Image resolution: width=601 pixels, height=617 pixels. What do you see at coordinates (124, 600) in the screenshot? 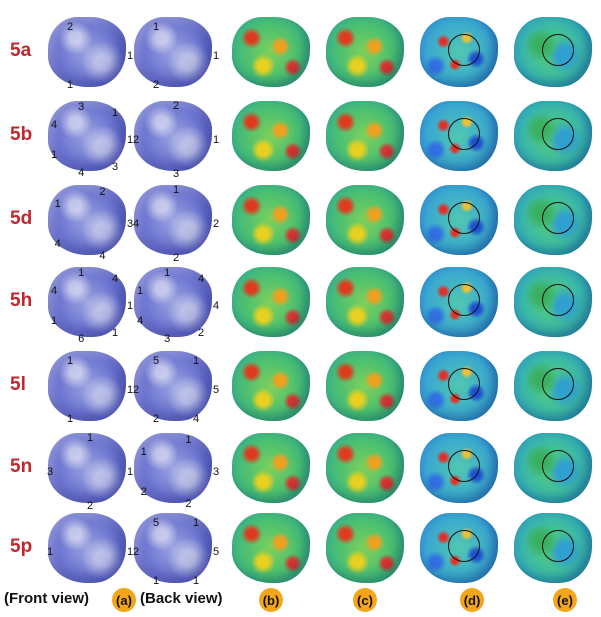
I see `panel-badge-a: (a)` at bounding box center [124, 600].